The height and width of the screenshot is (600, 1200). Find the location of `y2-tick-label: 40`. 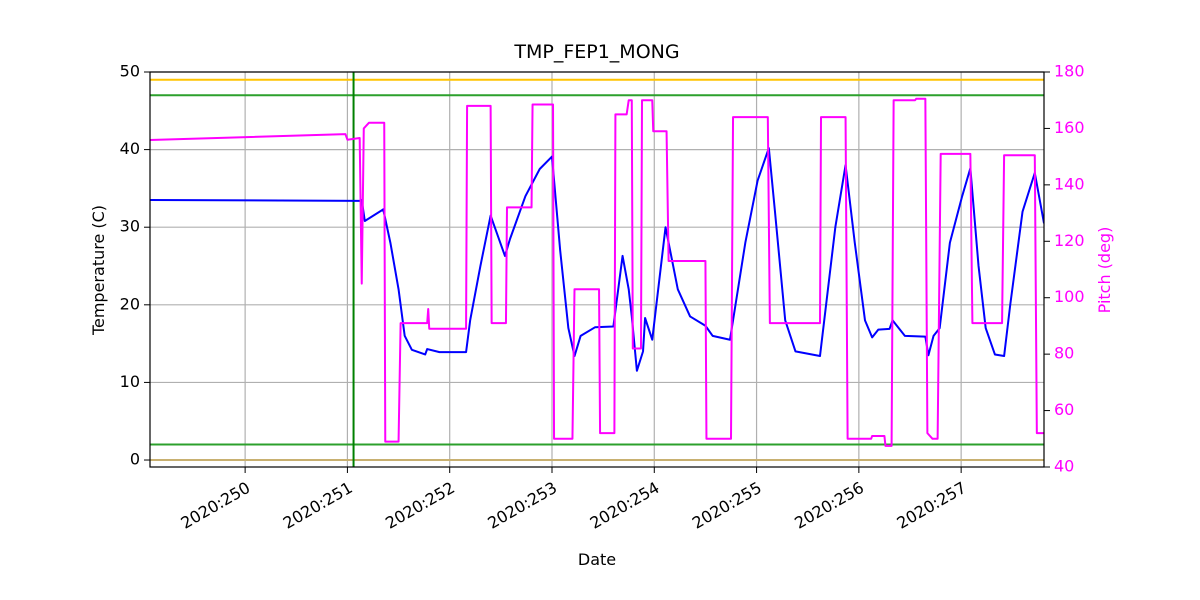

y2-tick-label: 40 is located at coordinates (1064, 466).